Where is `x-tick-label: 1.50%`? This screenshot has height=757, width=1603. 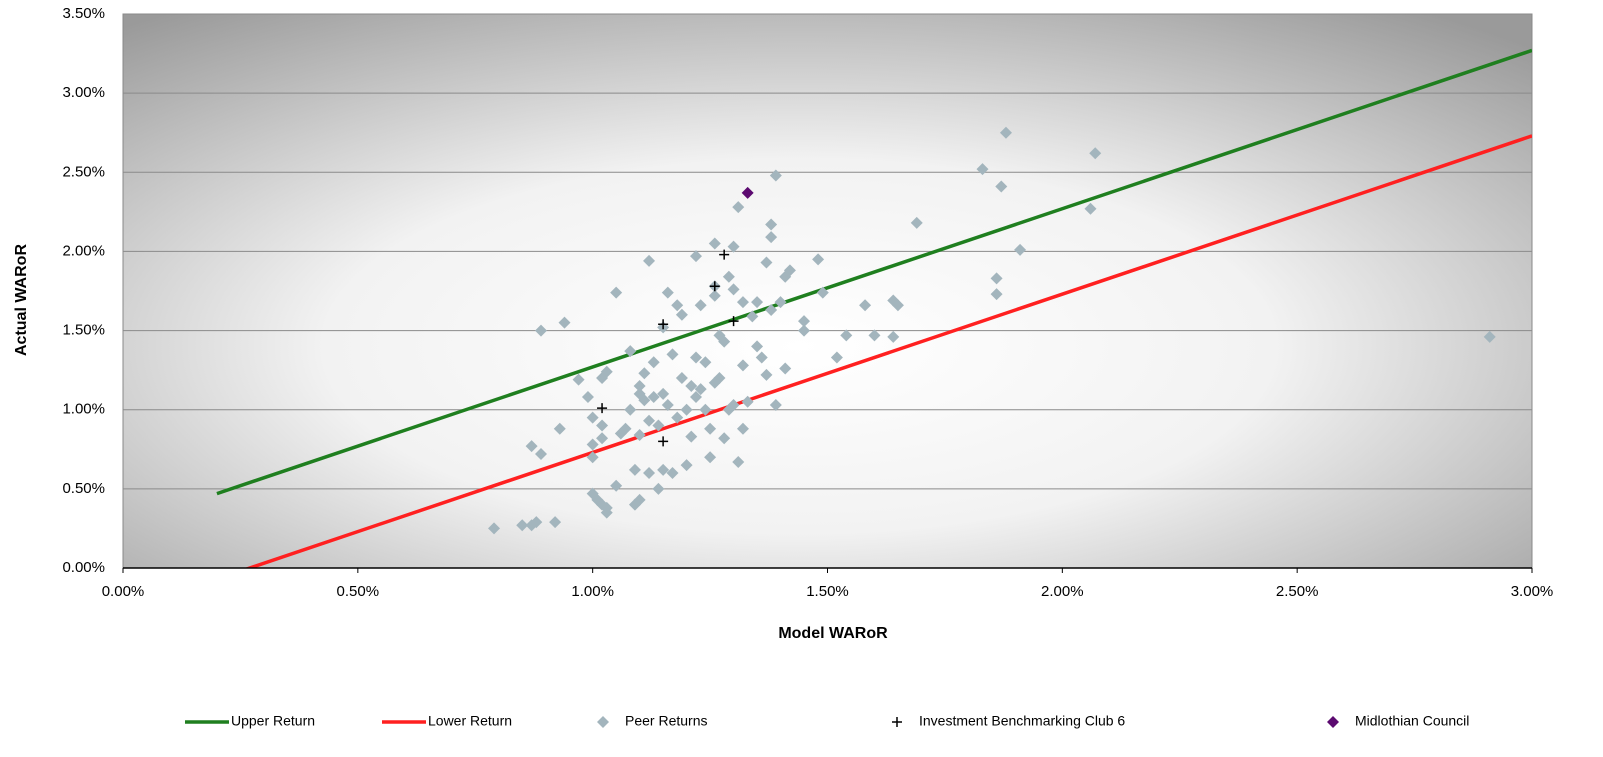 x-tick-label: 1.50% is located at coordinates (827, 591).